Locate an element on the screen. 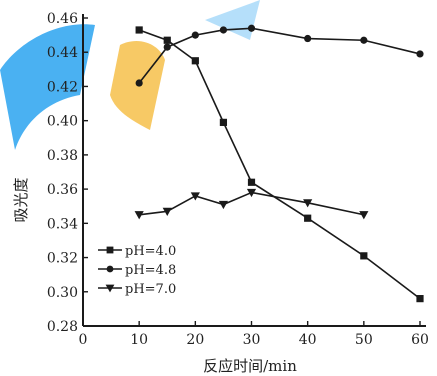 The image size is (437, 376). x-tick-label: 30 is located at coordinates (252, 340).